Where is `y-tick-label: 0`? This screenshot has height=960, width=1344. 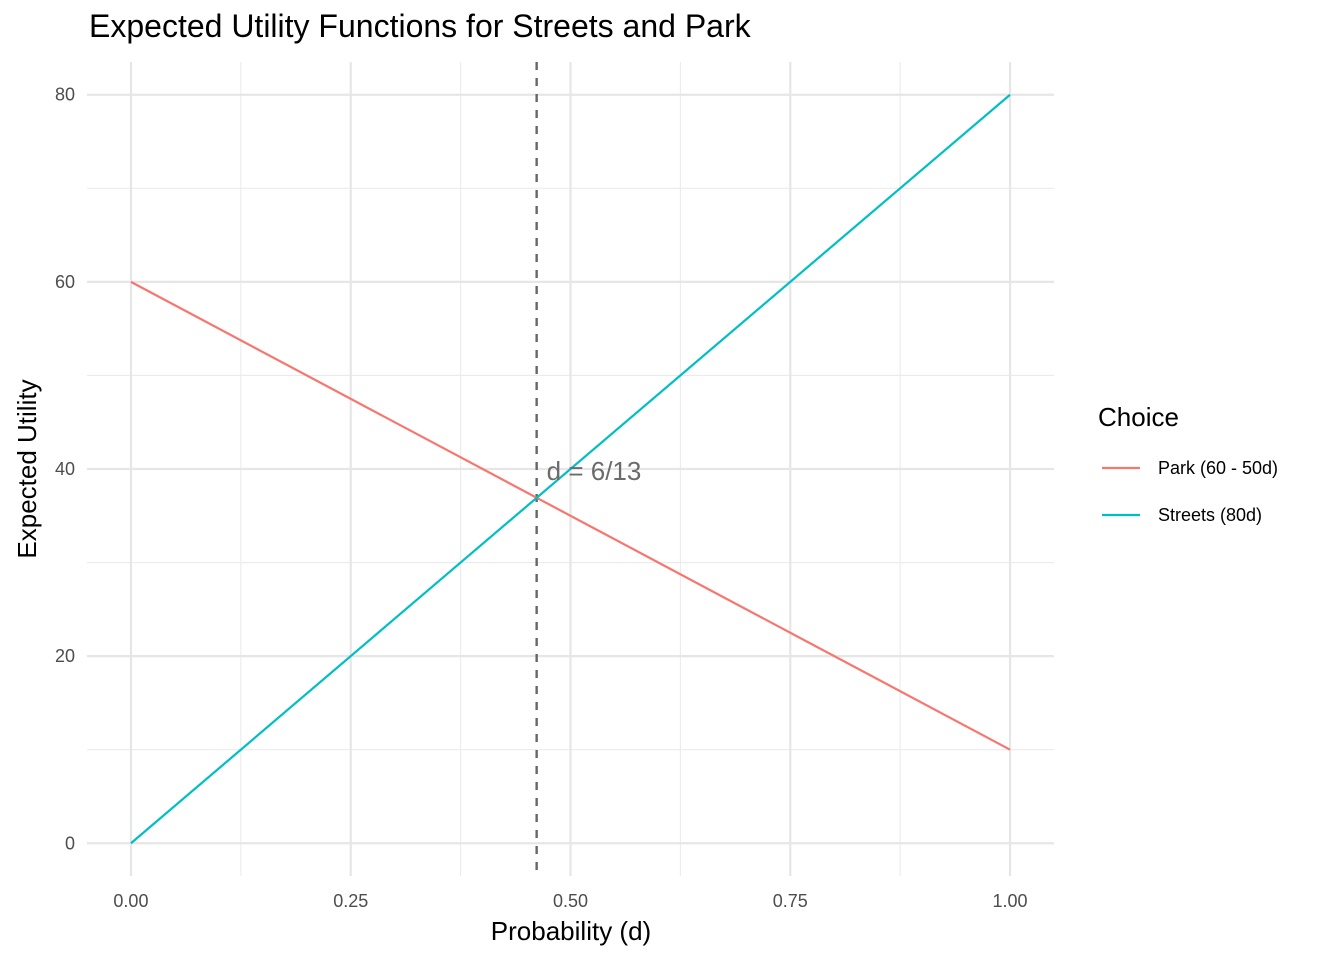 y-tick-label: 0 is located at coordinates (70, 843).